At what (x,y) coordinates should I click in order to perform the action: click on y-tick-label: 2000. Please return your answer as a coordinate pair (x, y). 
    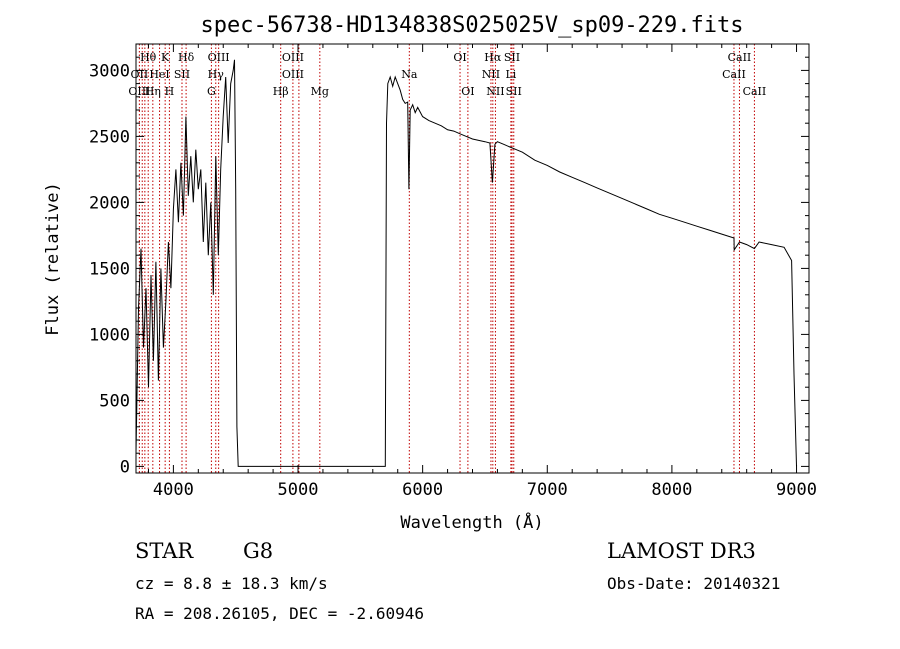
    Looking at the image, I should click on (109, 203).